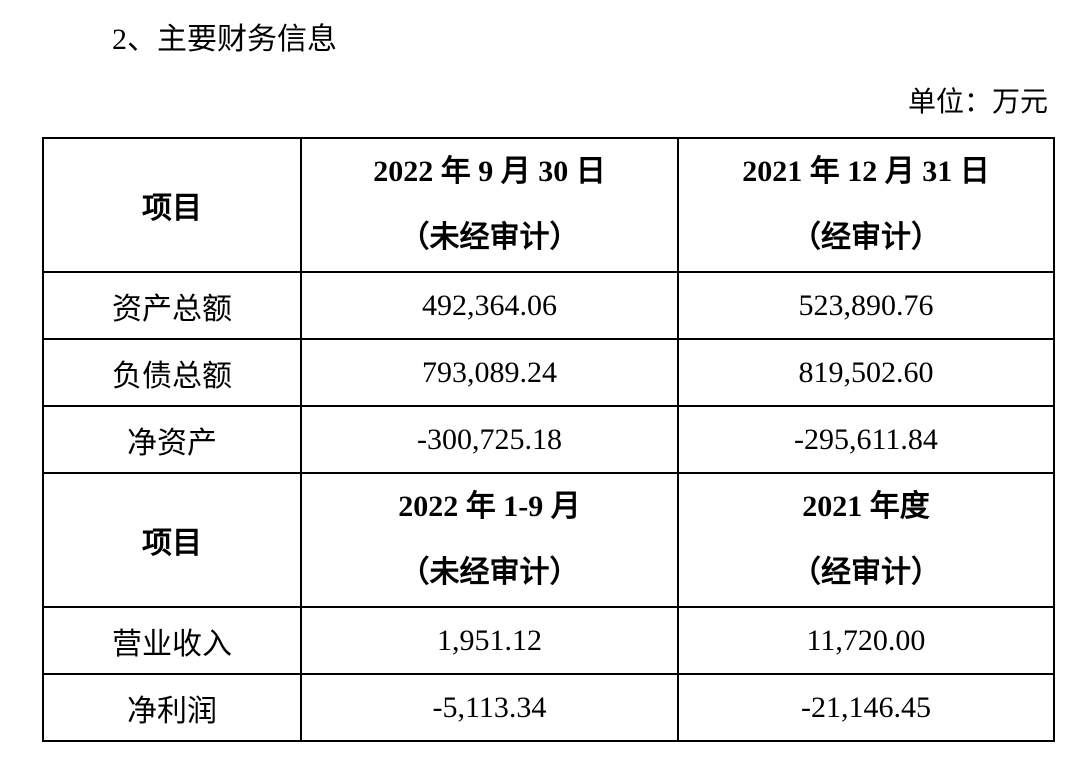 The height and width of the screenshot is (762, 1080). Describe the element at coordinates (977, 102) in the screenshot. I see `unit-label: 单位：万元` at that location.